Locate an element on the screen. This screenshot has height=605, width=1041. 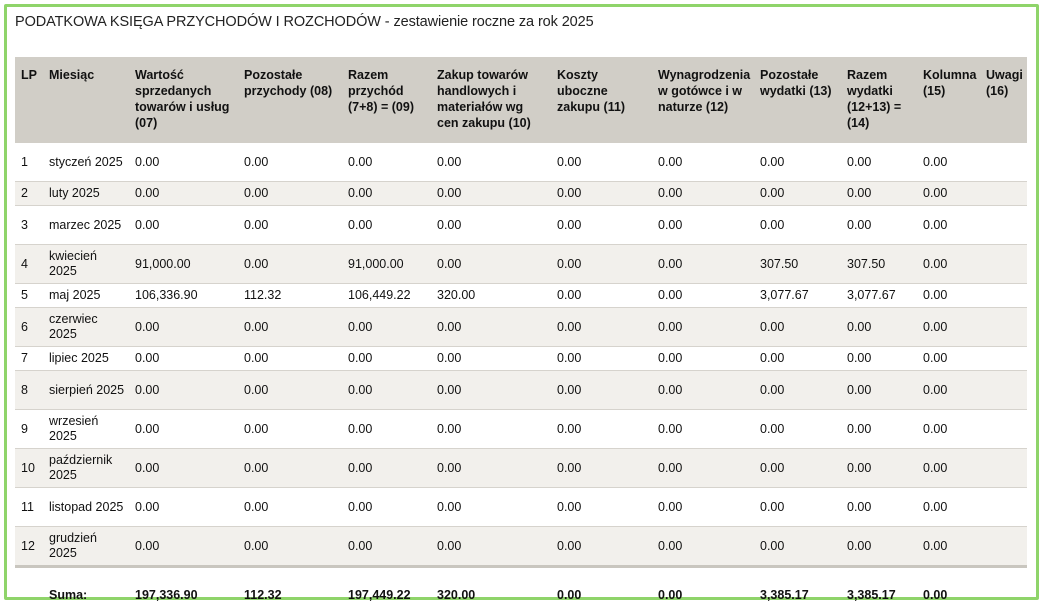
cell-month: styczeń 2025 is located at coordinates (86, 162).